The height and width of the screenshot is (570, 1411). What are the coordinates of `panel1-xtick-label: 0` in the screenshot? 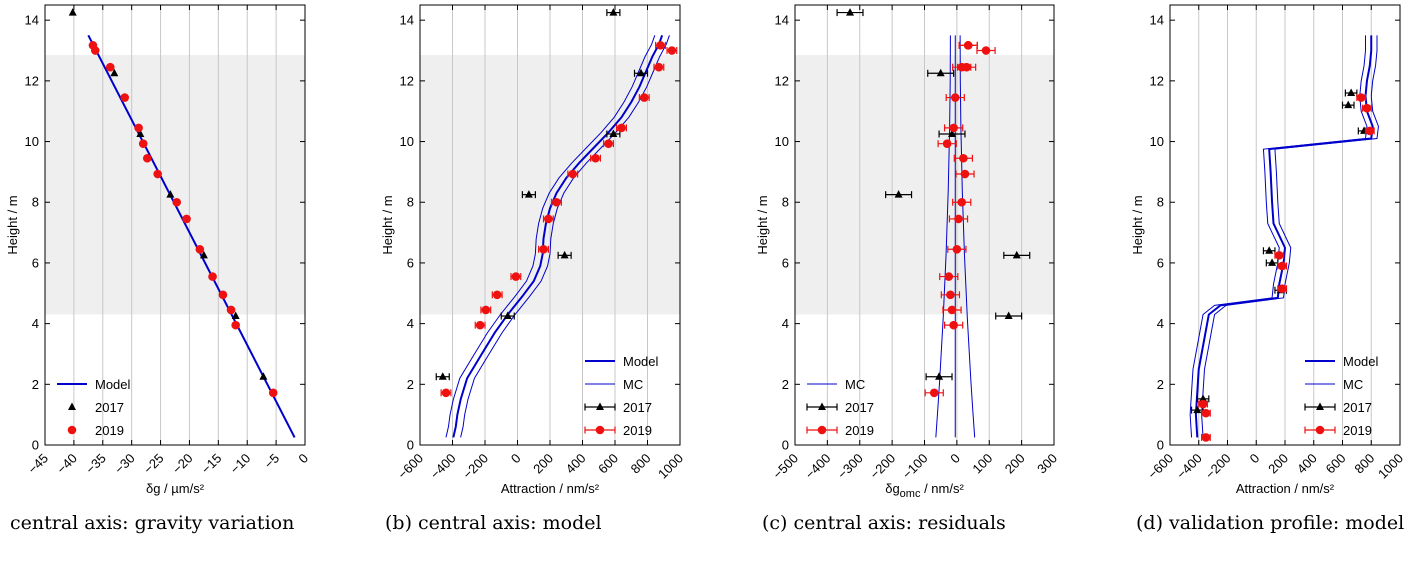 It's located at (303, 459).